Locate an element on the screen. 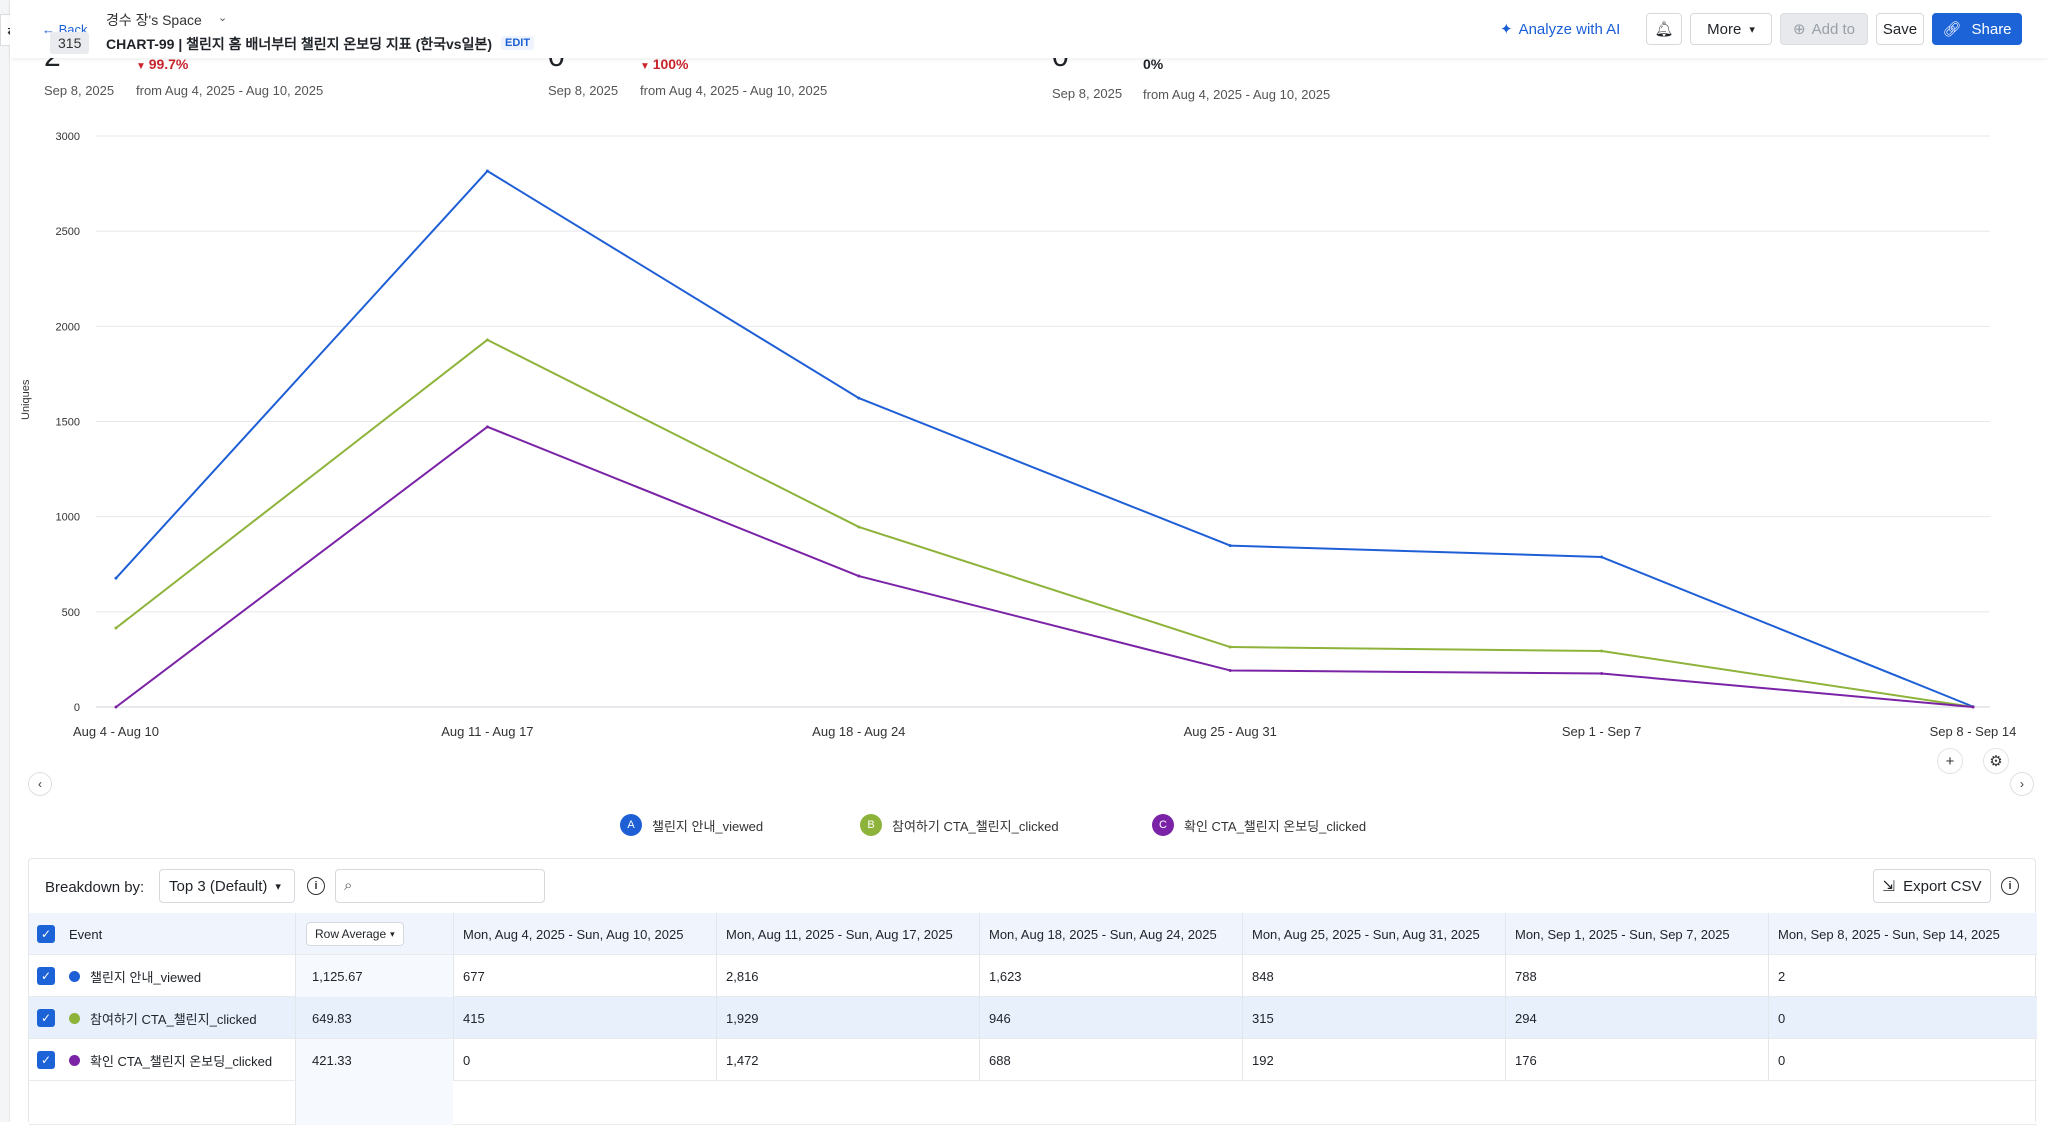  legend-label: 확인 CTA_챌린지 온보딩_clicked is located at coordinates (1275, 826).